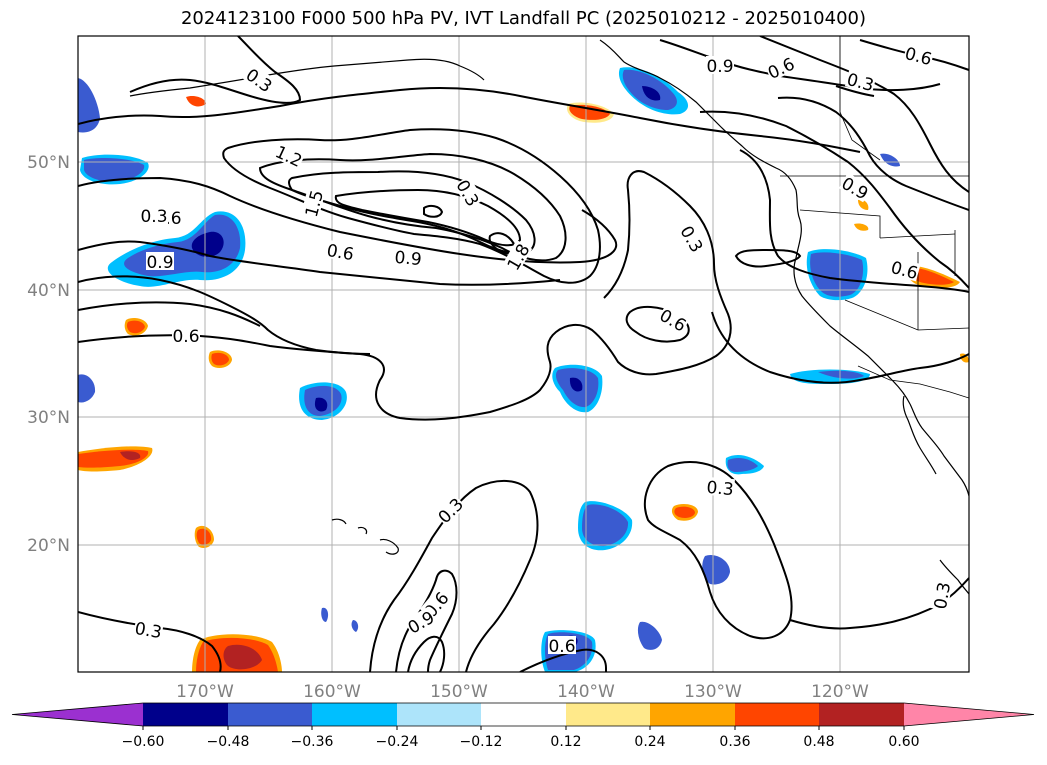  Describe the element at coordinates (365, 536) in the screenshot. I see `coastline-hawaii` at that location.